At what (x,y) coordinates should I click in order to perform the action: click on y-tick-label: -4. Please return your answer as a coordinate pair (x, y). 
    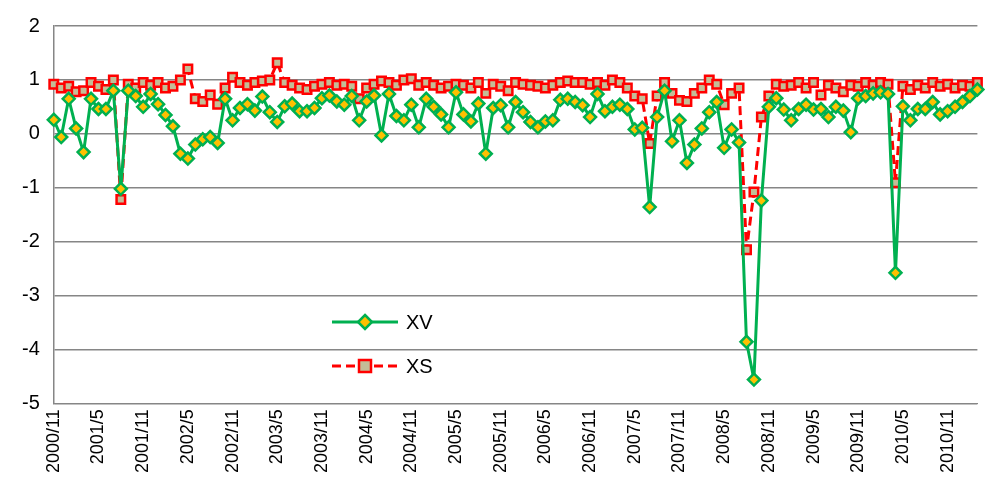
    Looking at the image, I should click on (30, 347).